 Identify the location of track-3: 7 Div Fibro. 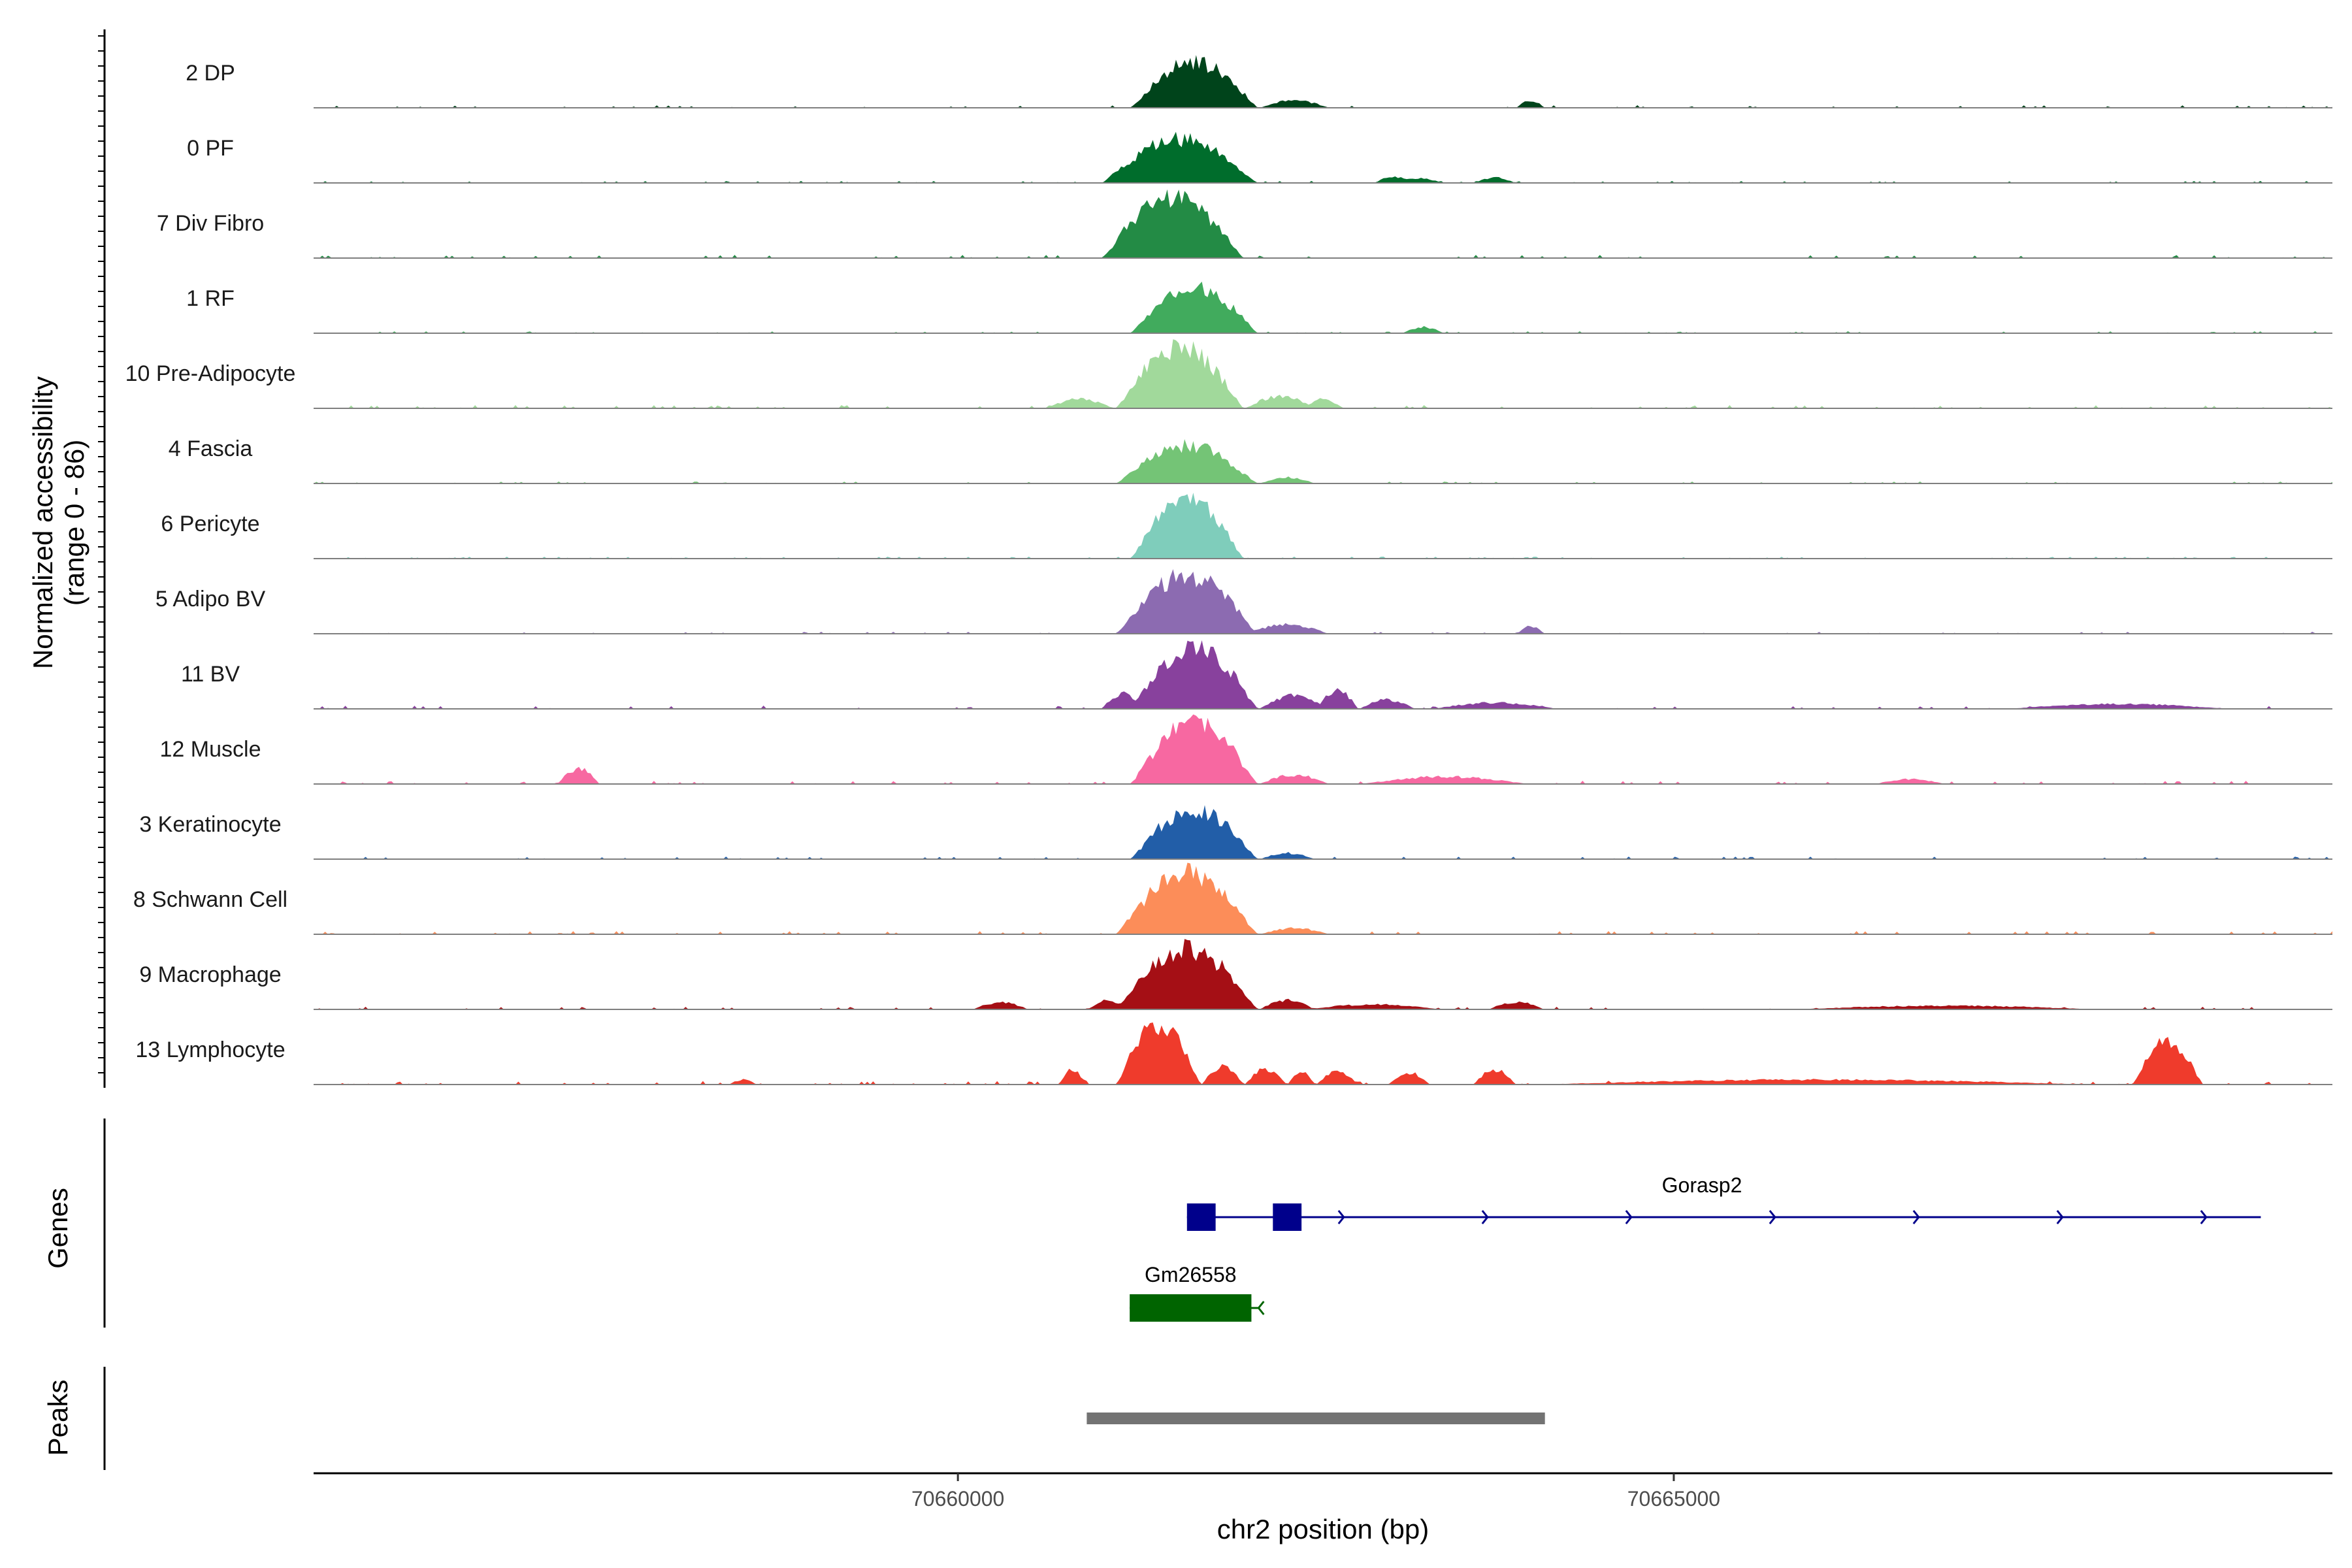
(1244, 224).